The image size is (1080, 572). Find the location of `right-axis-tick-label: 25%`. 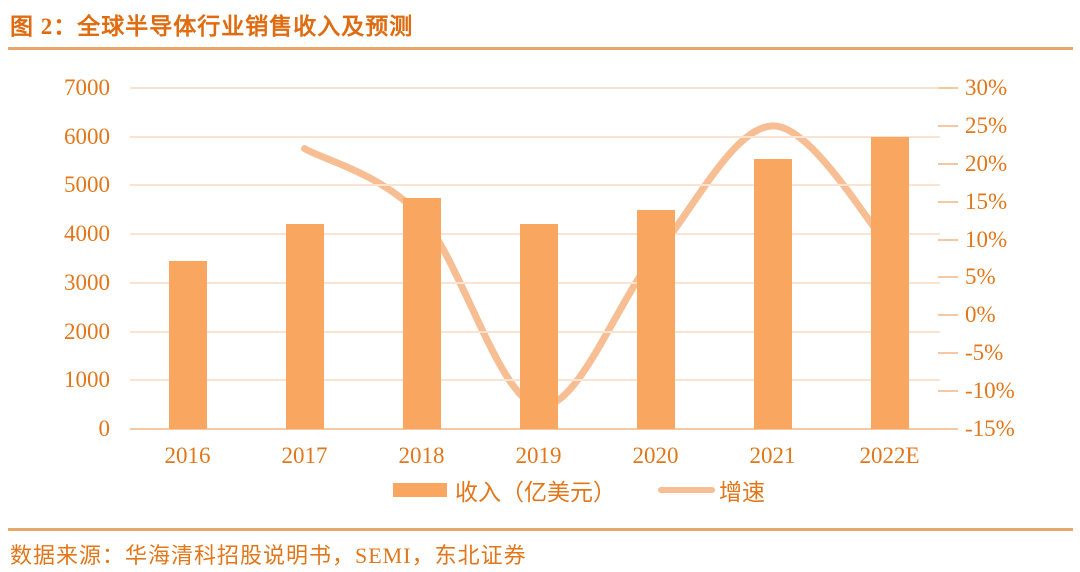

right-axis-tick-label: 25% is located at coordinates (986, 125).